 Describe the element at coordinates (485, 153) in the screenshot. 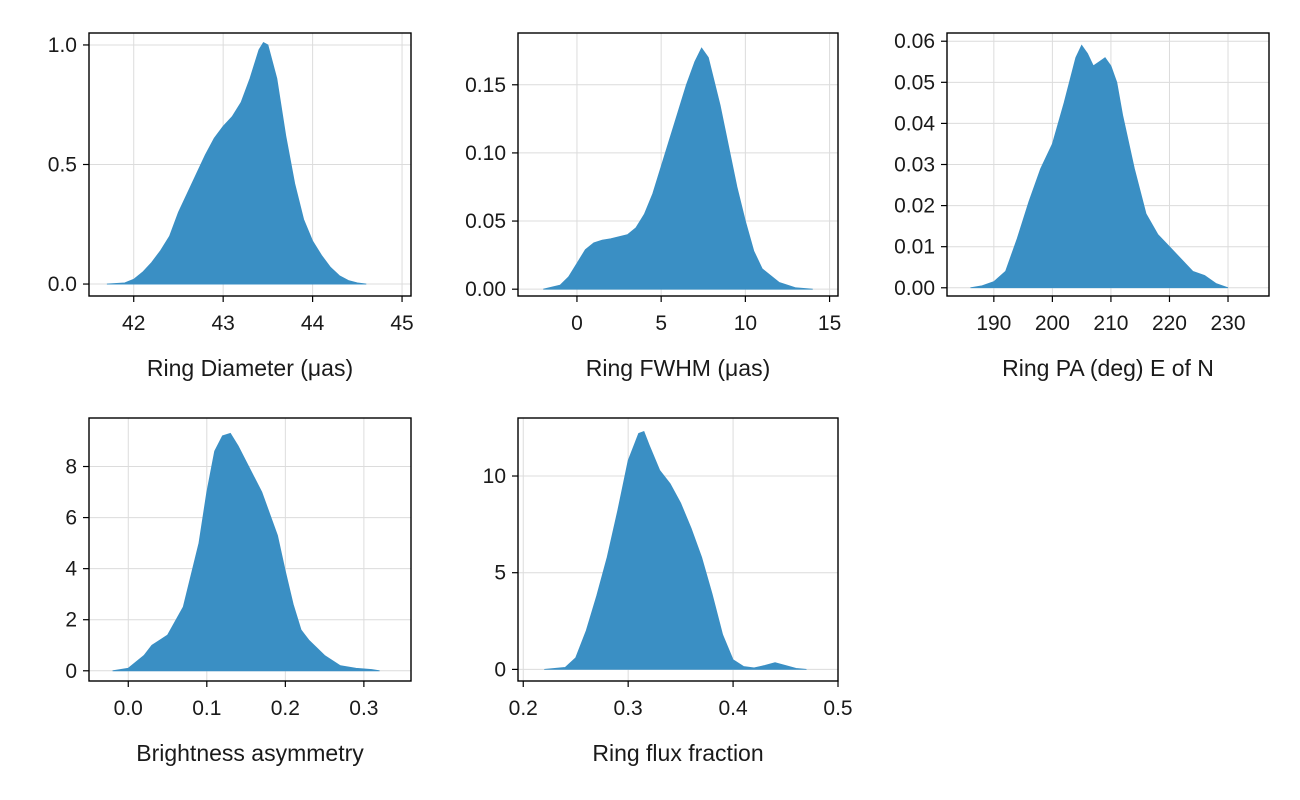

I see `y-tick-label: 0.10` at that location.